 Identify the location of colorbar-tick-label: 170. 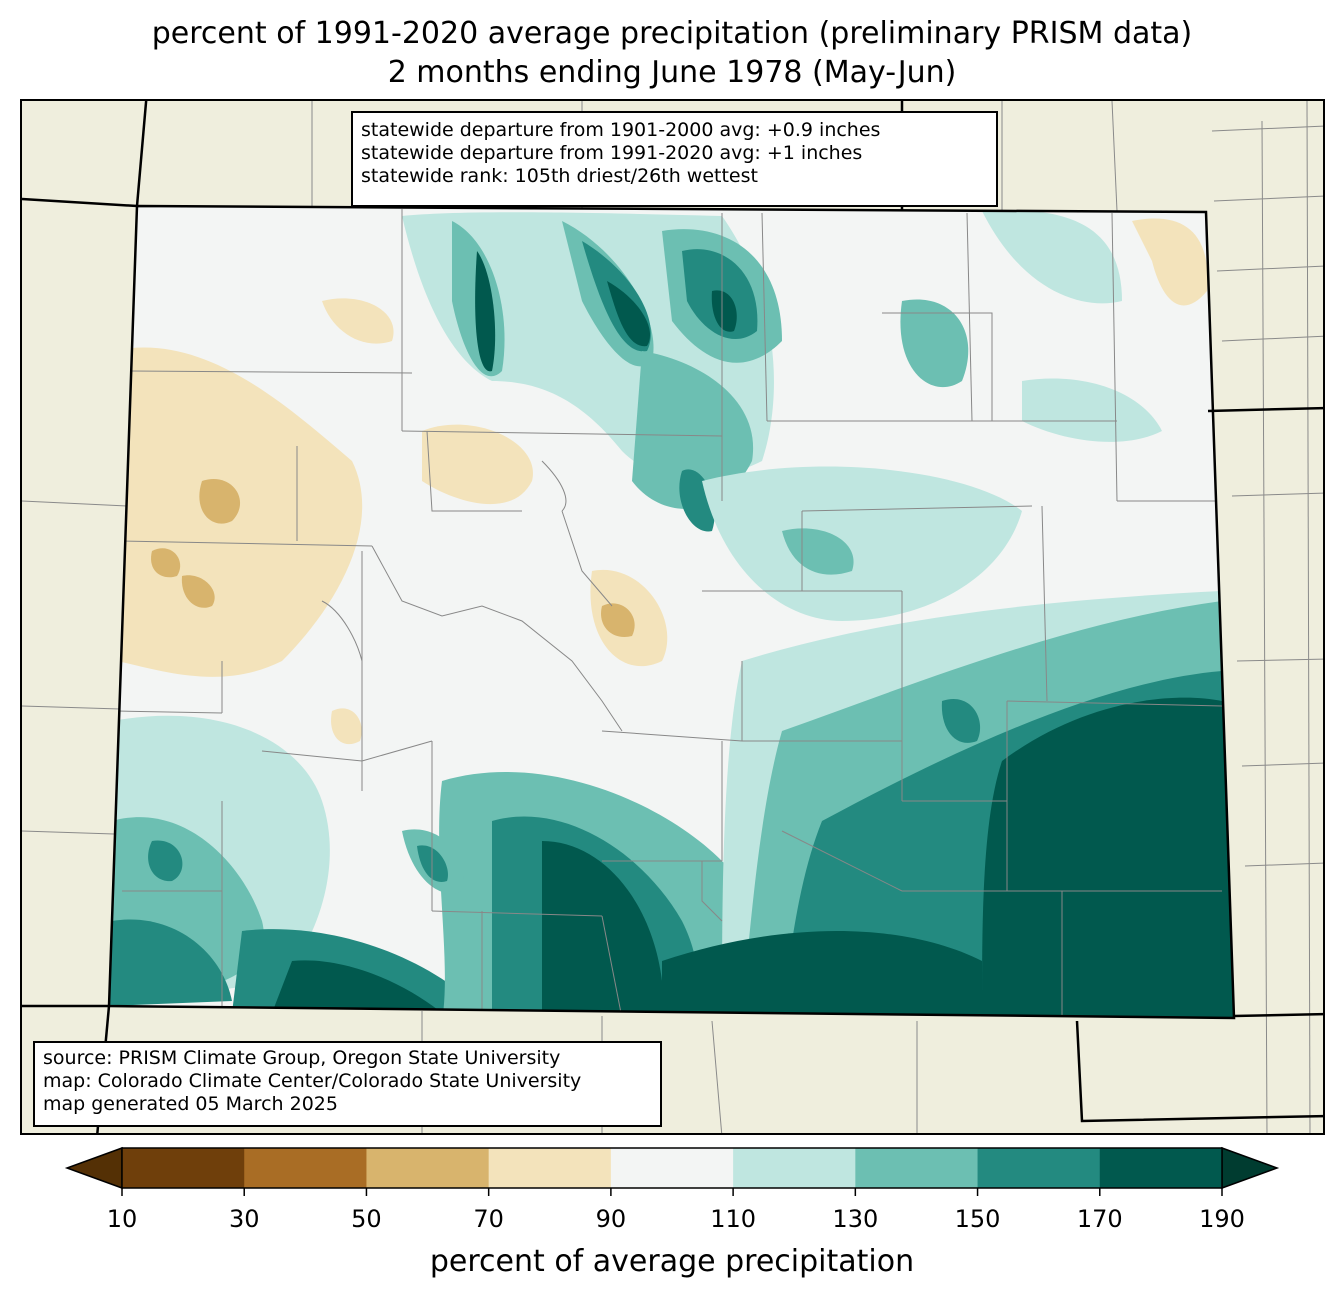
(1099, 1219).